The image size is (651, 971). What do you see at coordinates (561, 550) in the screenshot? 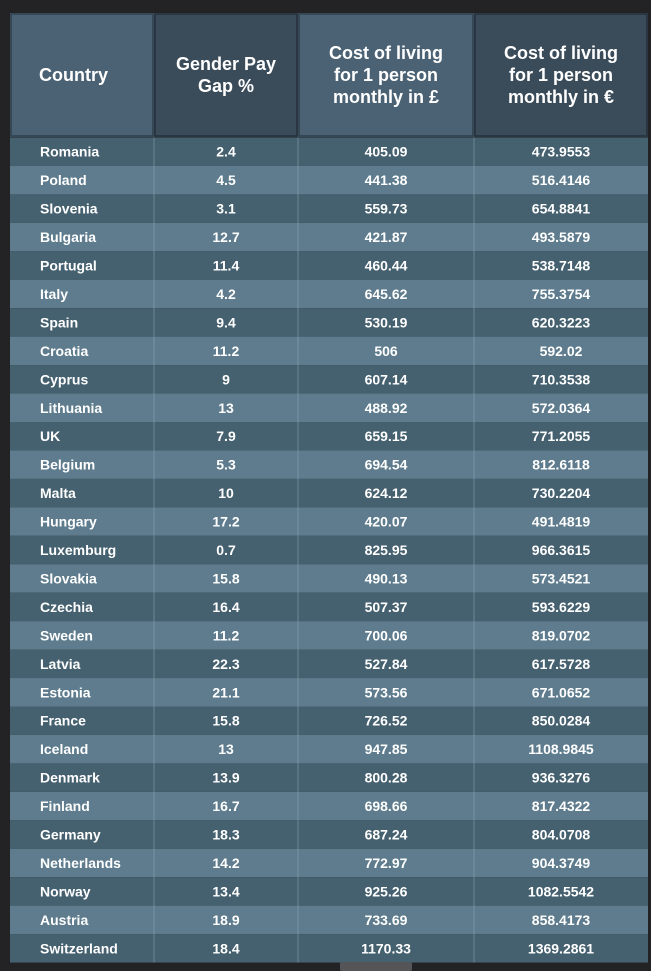
I see `value-cell: 966.3615` at bounding box center [561, 550].